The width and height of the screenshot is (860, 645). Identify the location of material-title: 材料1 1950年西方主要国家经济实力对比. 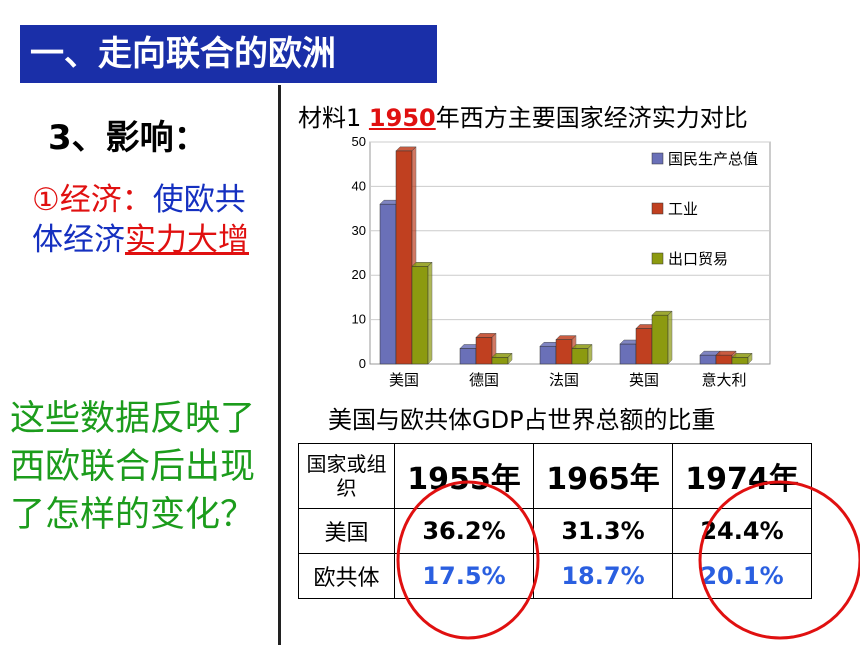
(523, 115).